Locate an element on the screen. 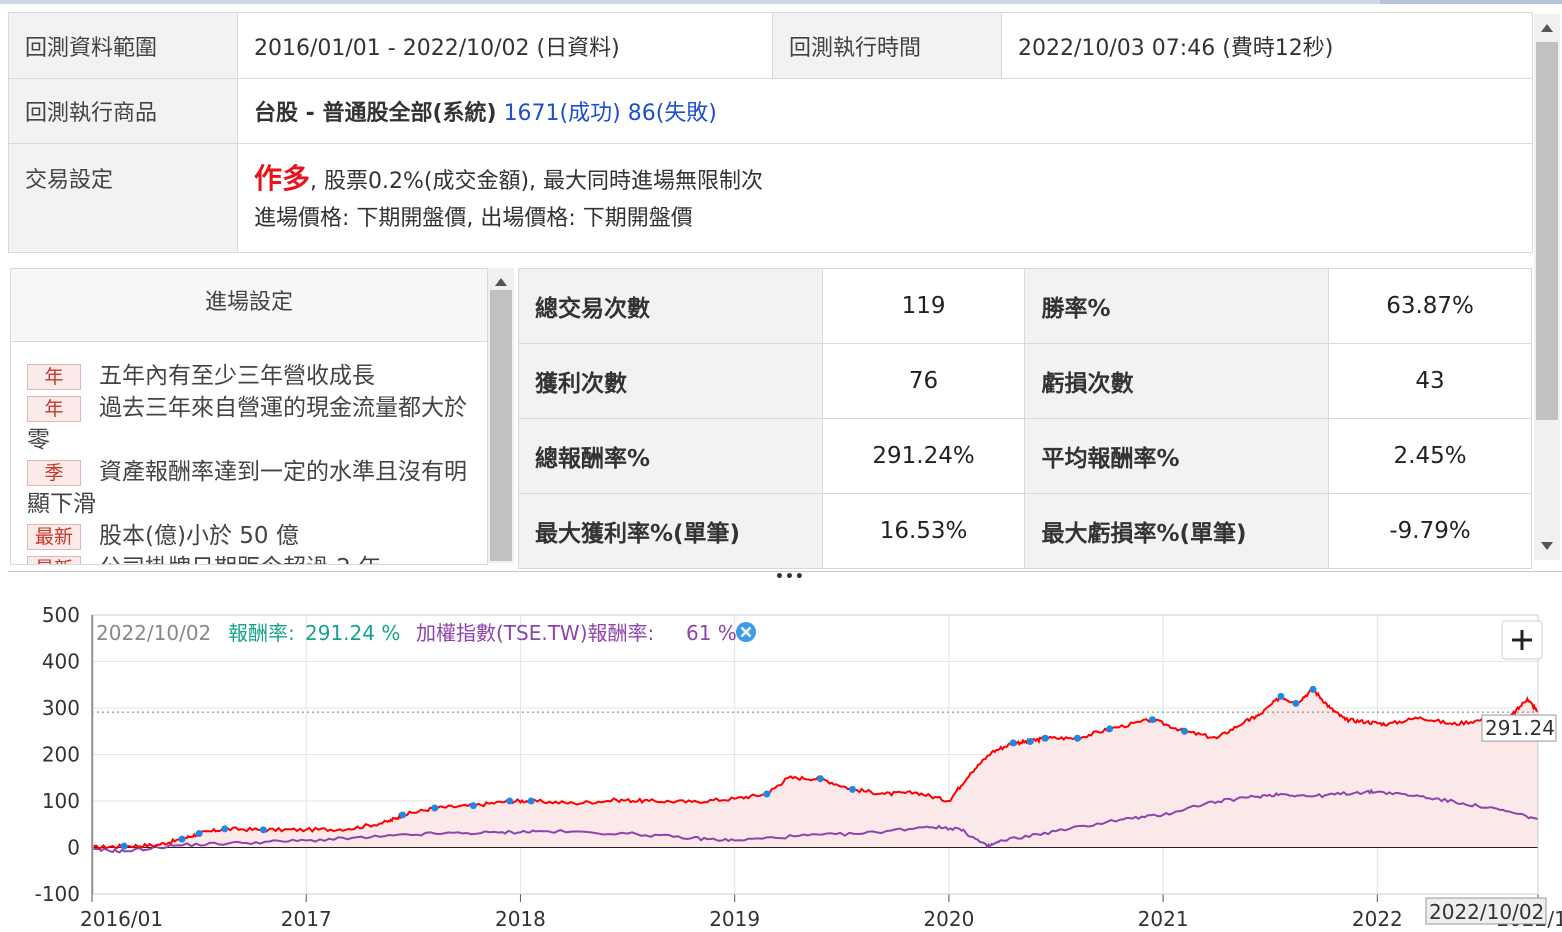  main-scrollbar is located at coordinates (1547, 287).